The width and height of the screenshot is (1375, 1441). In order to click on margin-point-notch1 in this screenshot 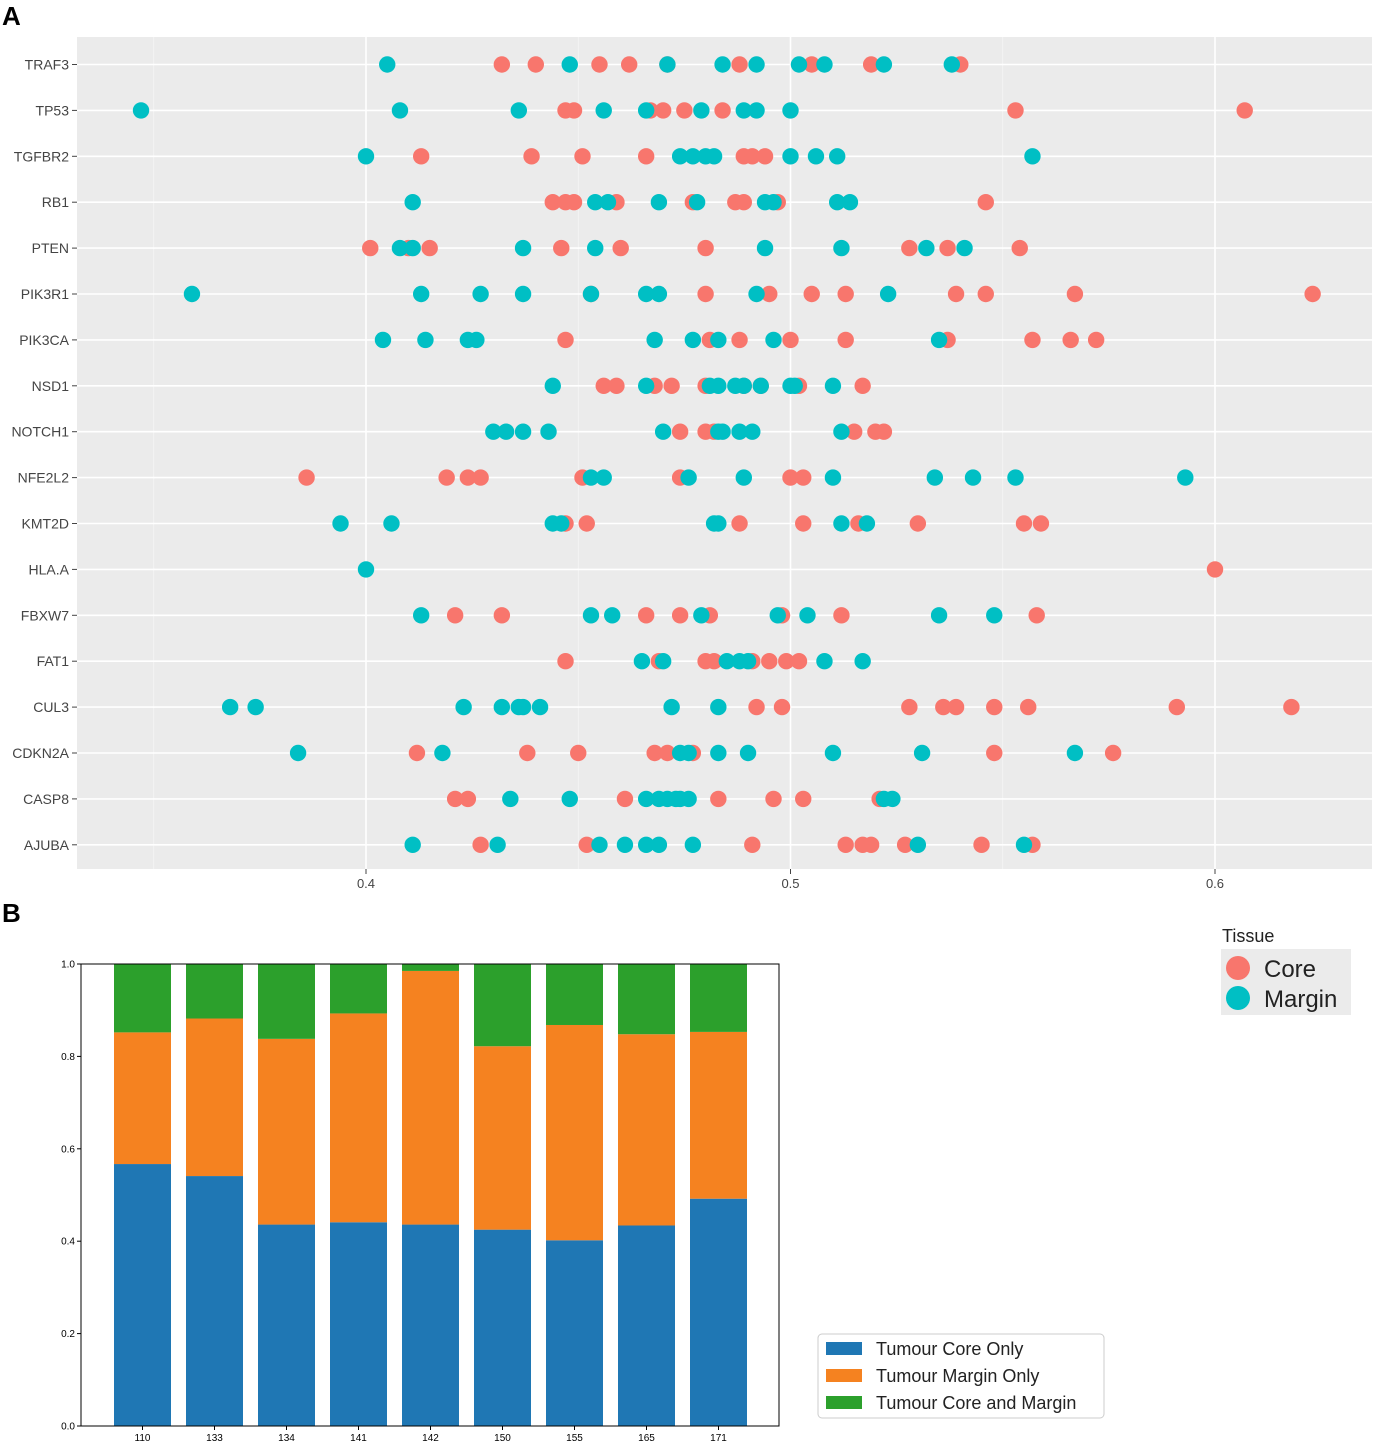, I will do `click(523, 431)`.